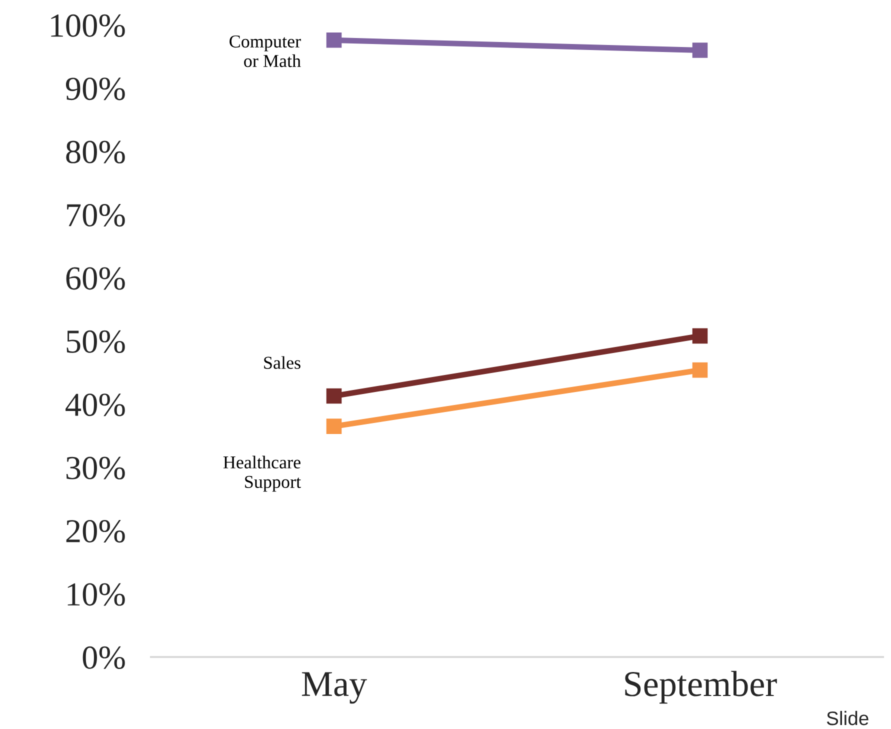 The width and height of the screenshot is (891, 729). Describe the element at coordinates (95, 405) in the screenshot. I see `y-tick-label: 40%` at that location.